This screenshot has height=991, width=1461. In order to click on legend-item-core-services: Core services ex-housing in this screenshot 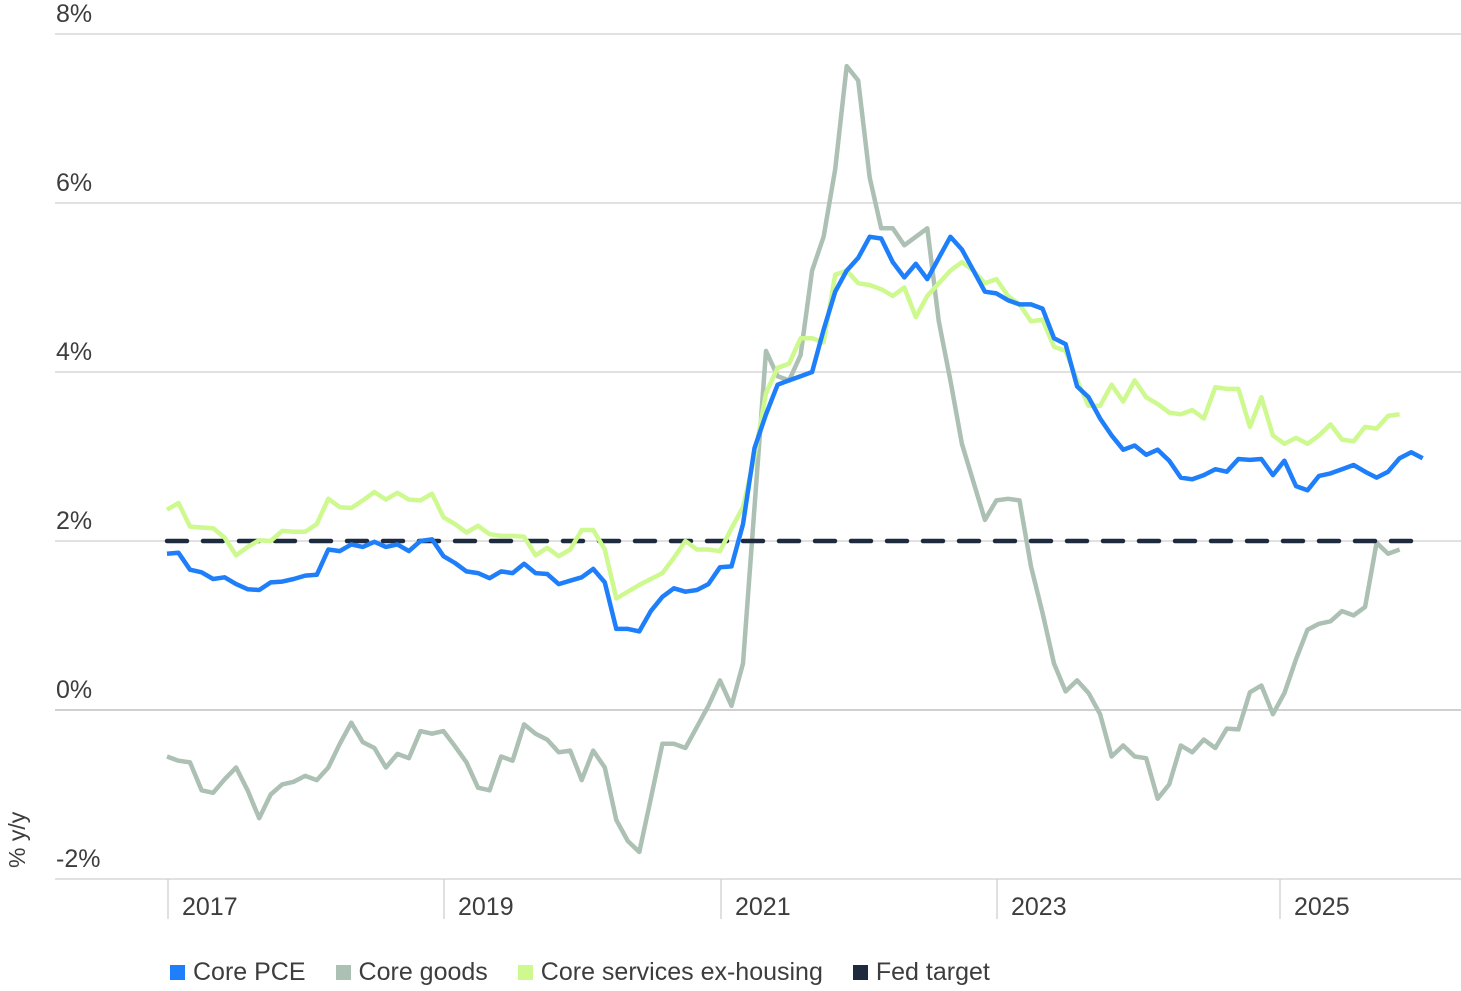, I will do `click(670, 972)`.